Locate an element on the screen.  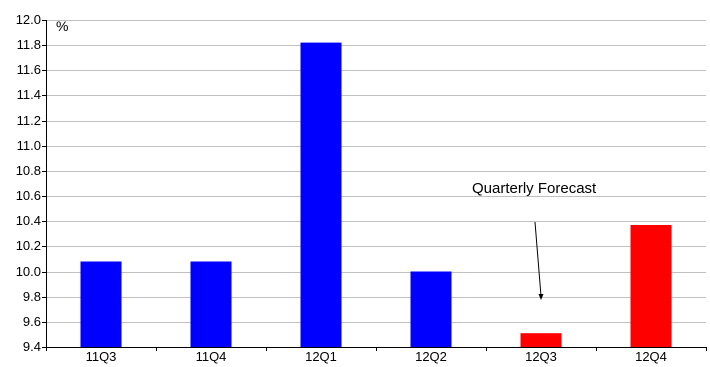
bar-12Q4 is located at coordinates (651, 286).